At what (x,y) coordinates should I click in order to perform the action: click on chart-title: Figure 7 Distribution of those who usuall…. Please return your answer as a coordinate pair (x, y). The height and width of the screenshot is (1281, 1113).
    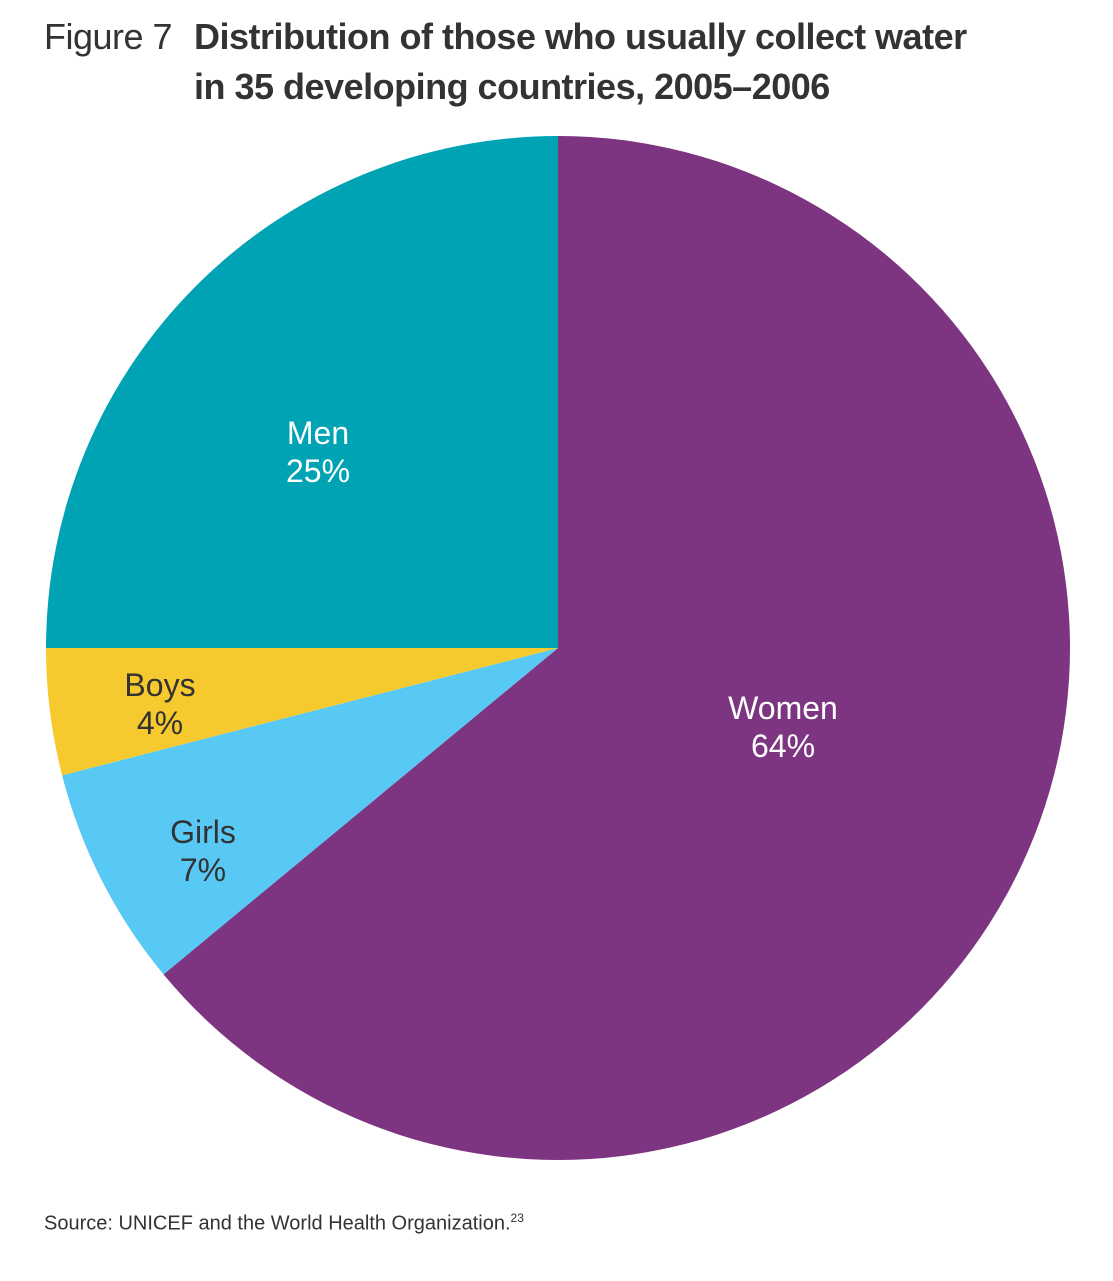
    Looking at the image, I should click on (569, 62).